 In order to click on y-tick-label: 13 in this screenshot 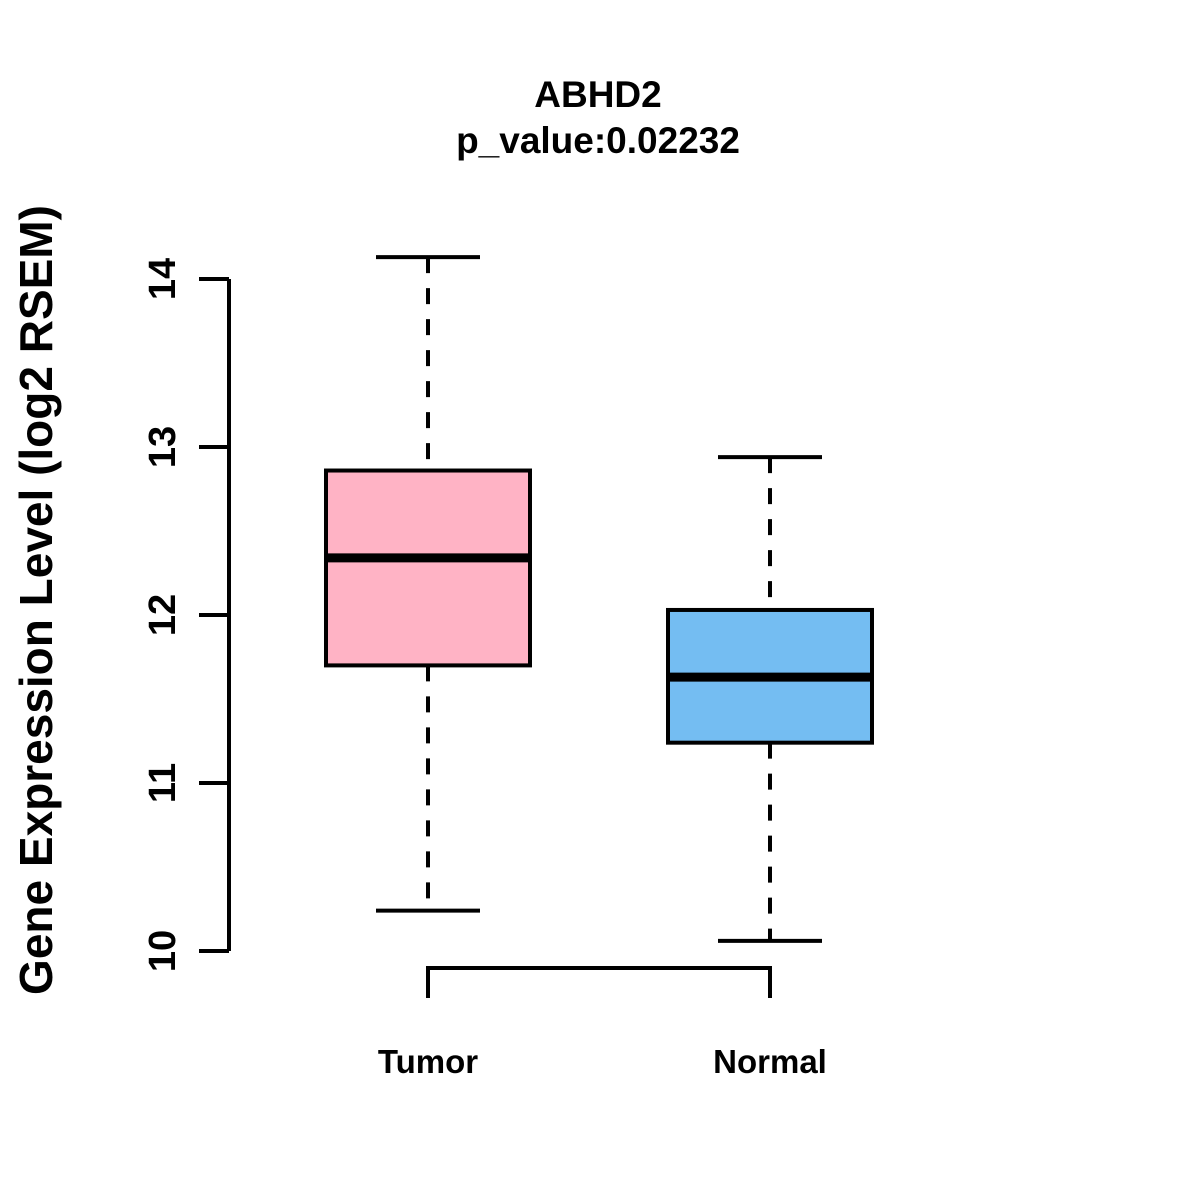, I will do `click(163, 447)`.